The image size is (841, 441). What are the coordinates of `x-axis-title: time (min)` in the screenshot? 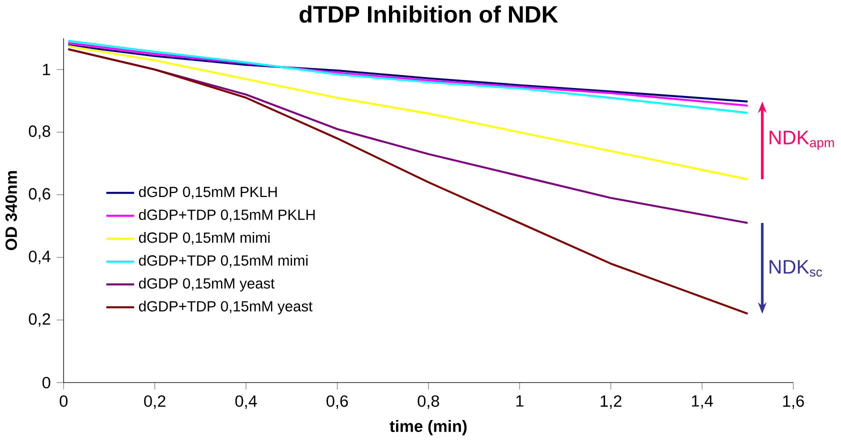 It's located at (428, 428).